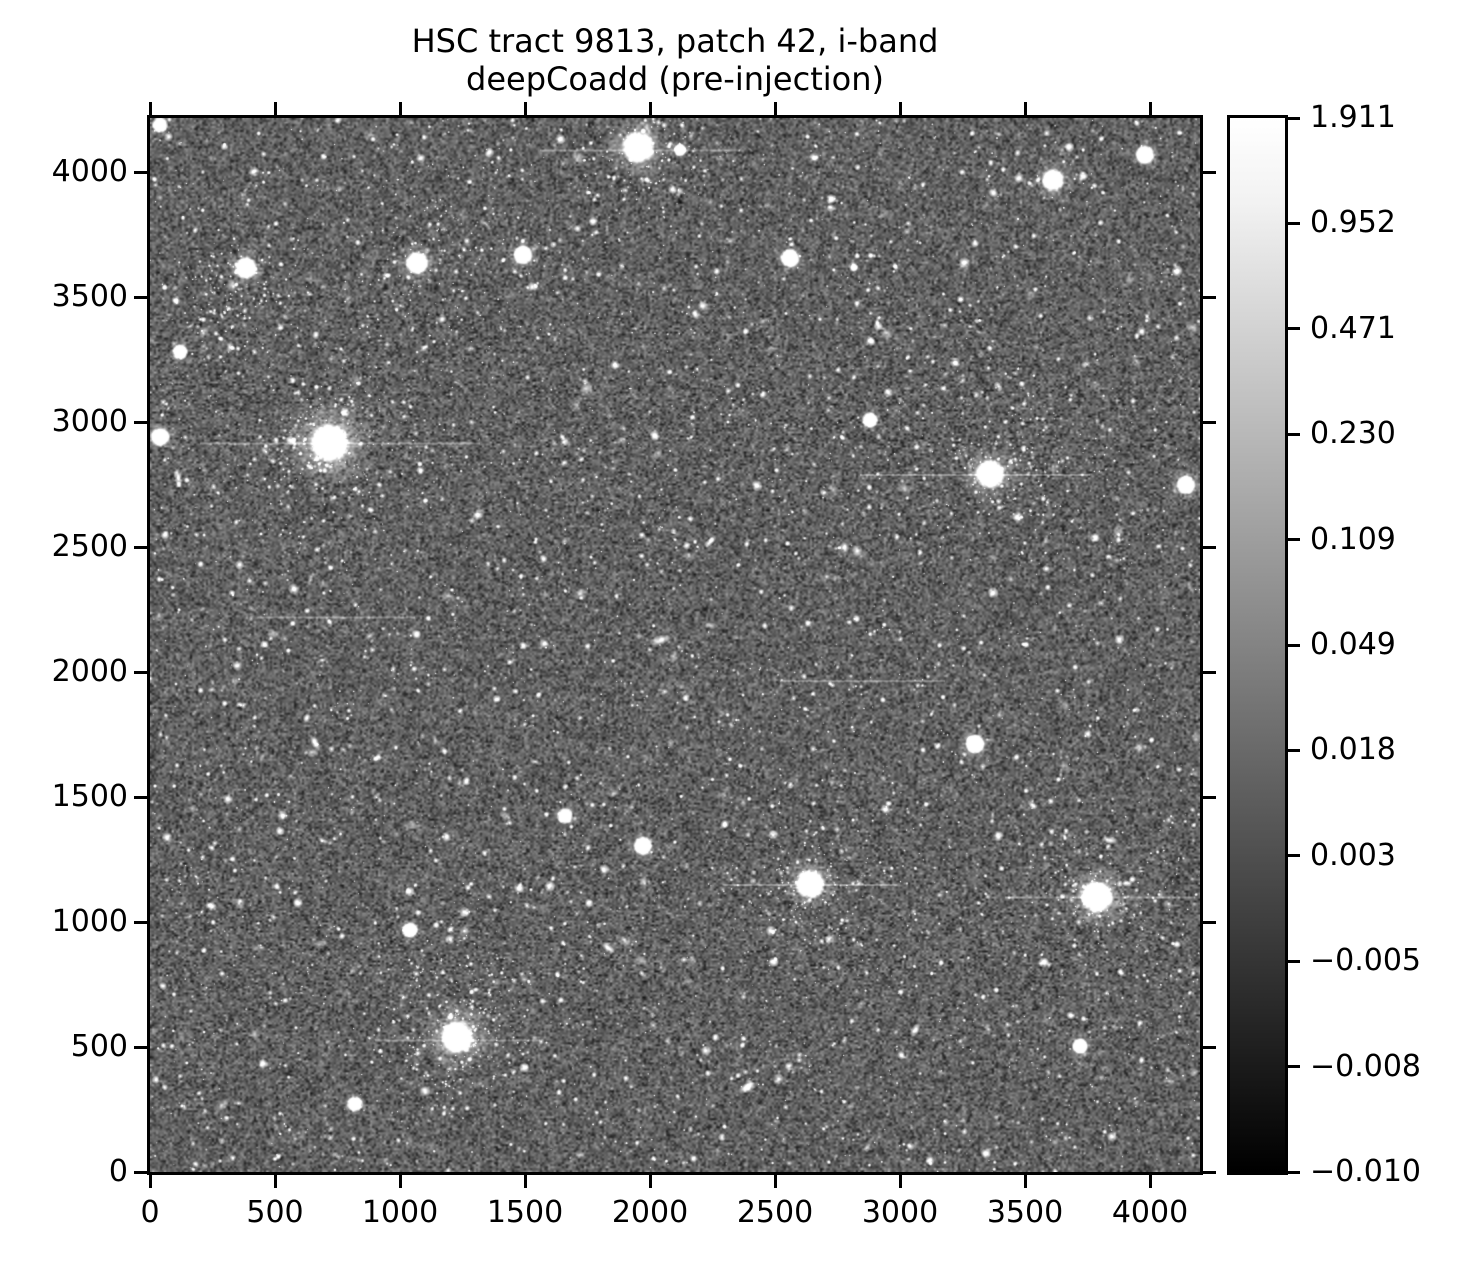 The width and height of the screenshot is (1470, 1266). Describe the element at coordinates (1353, 855) in the screenshot. I see `colorbar-tick-label: 0.003` at that location.